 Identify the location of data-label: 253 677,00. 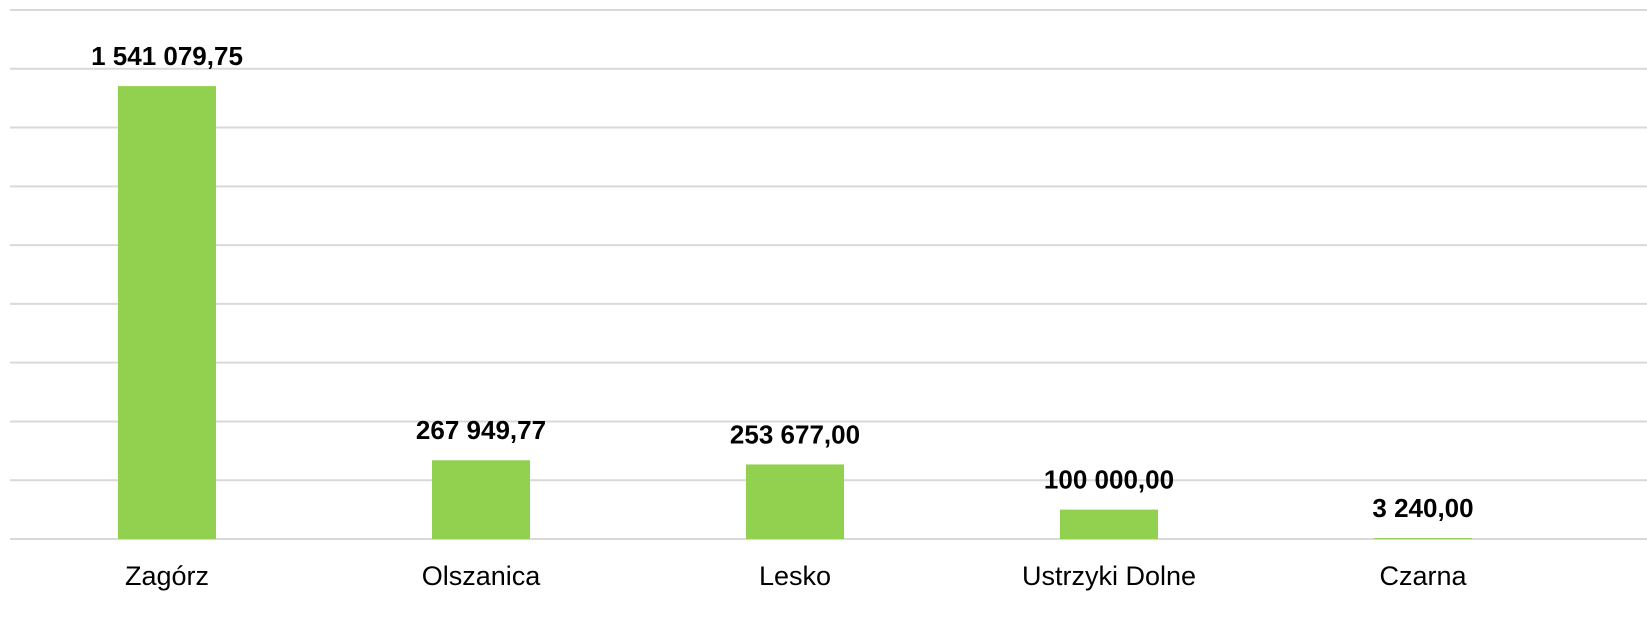
(795, 434).